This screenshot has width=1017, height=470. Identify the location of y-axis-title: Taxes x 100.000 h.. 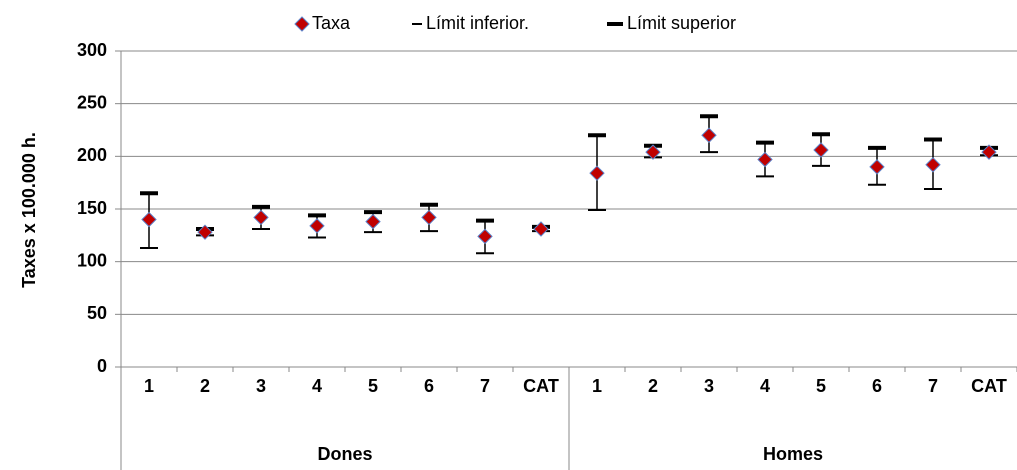
(29, 210).